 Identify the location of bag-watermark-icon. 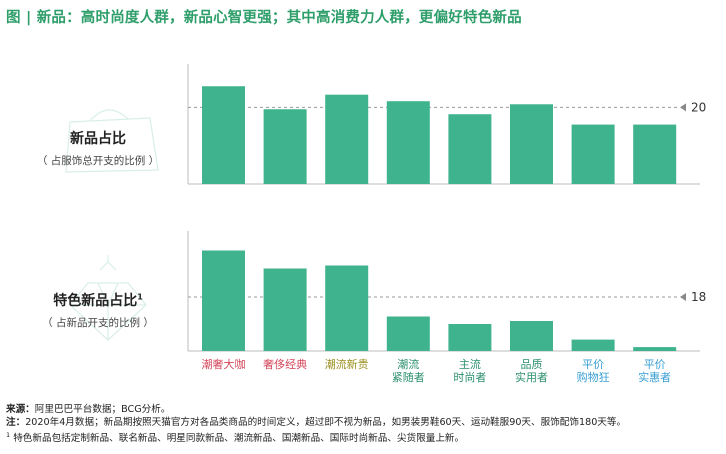
(112, 141).